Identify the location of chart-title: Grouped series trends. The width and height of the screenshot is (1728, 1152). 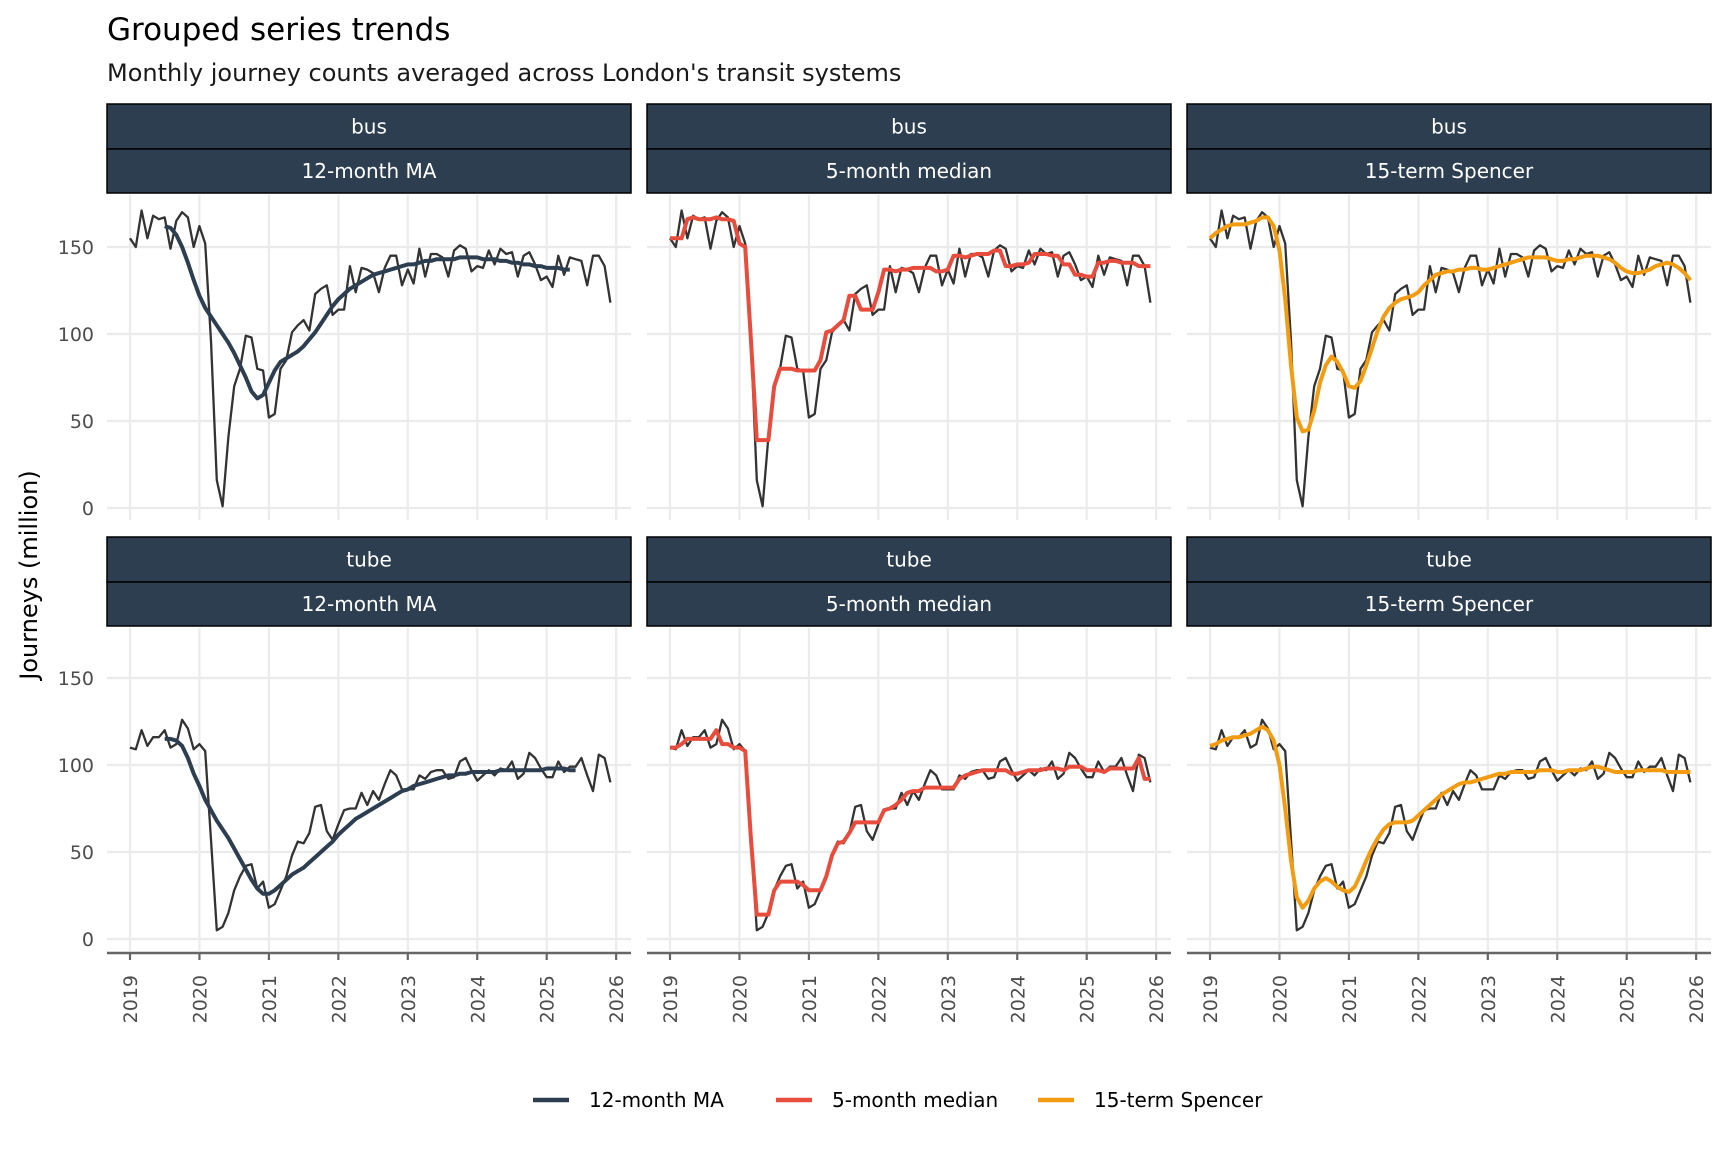
(278, 30).